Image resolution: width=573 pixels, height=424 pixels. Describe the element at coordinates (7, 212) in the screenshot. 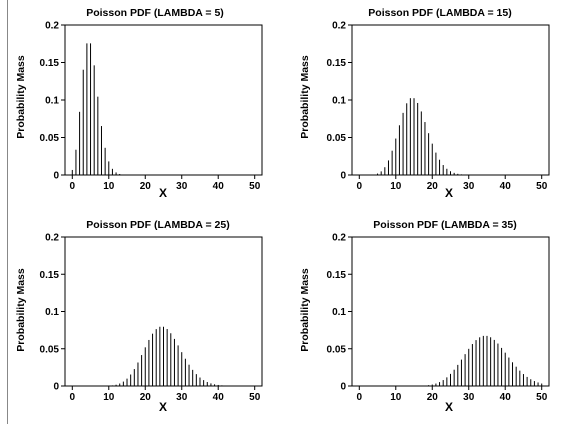

I see `page-divider-line` at that location.